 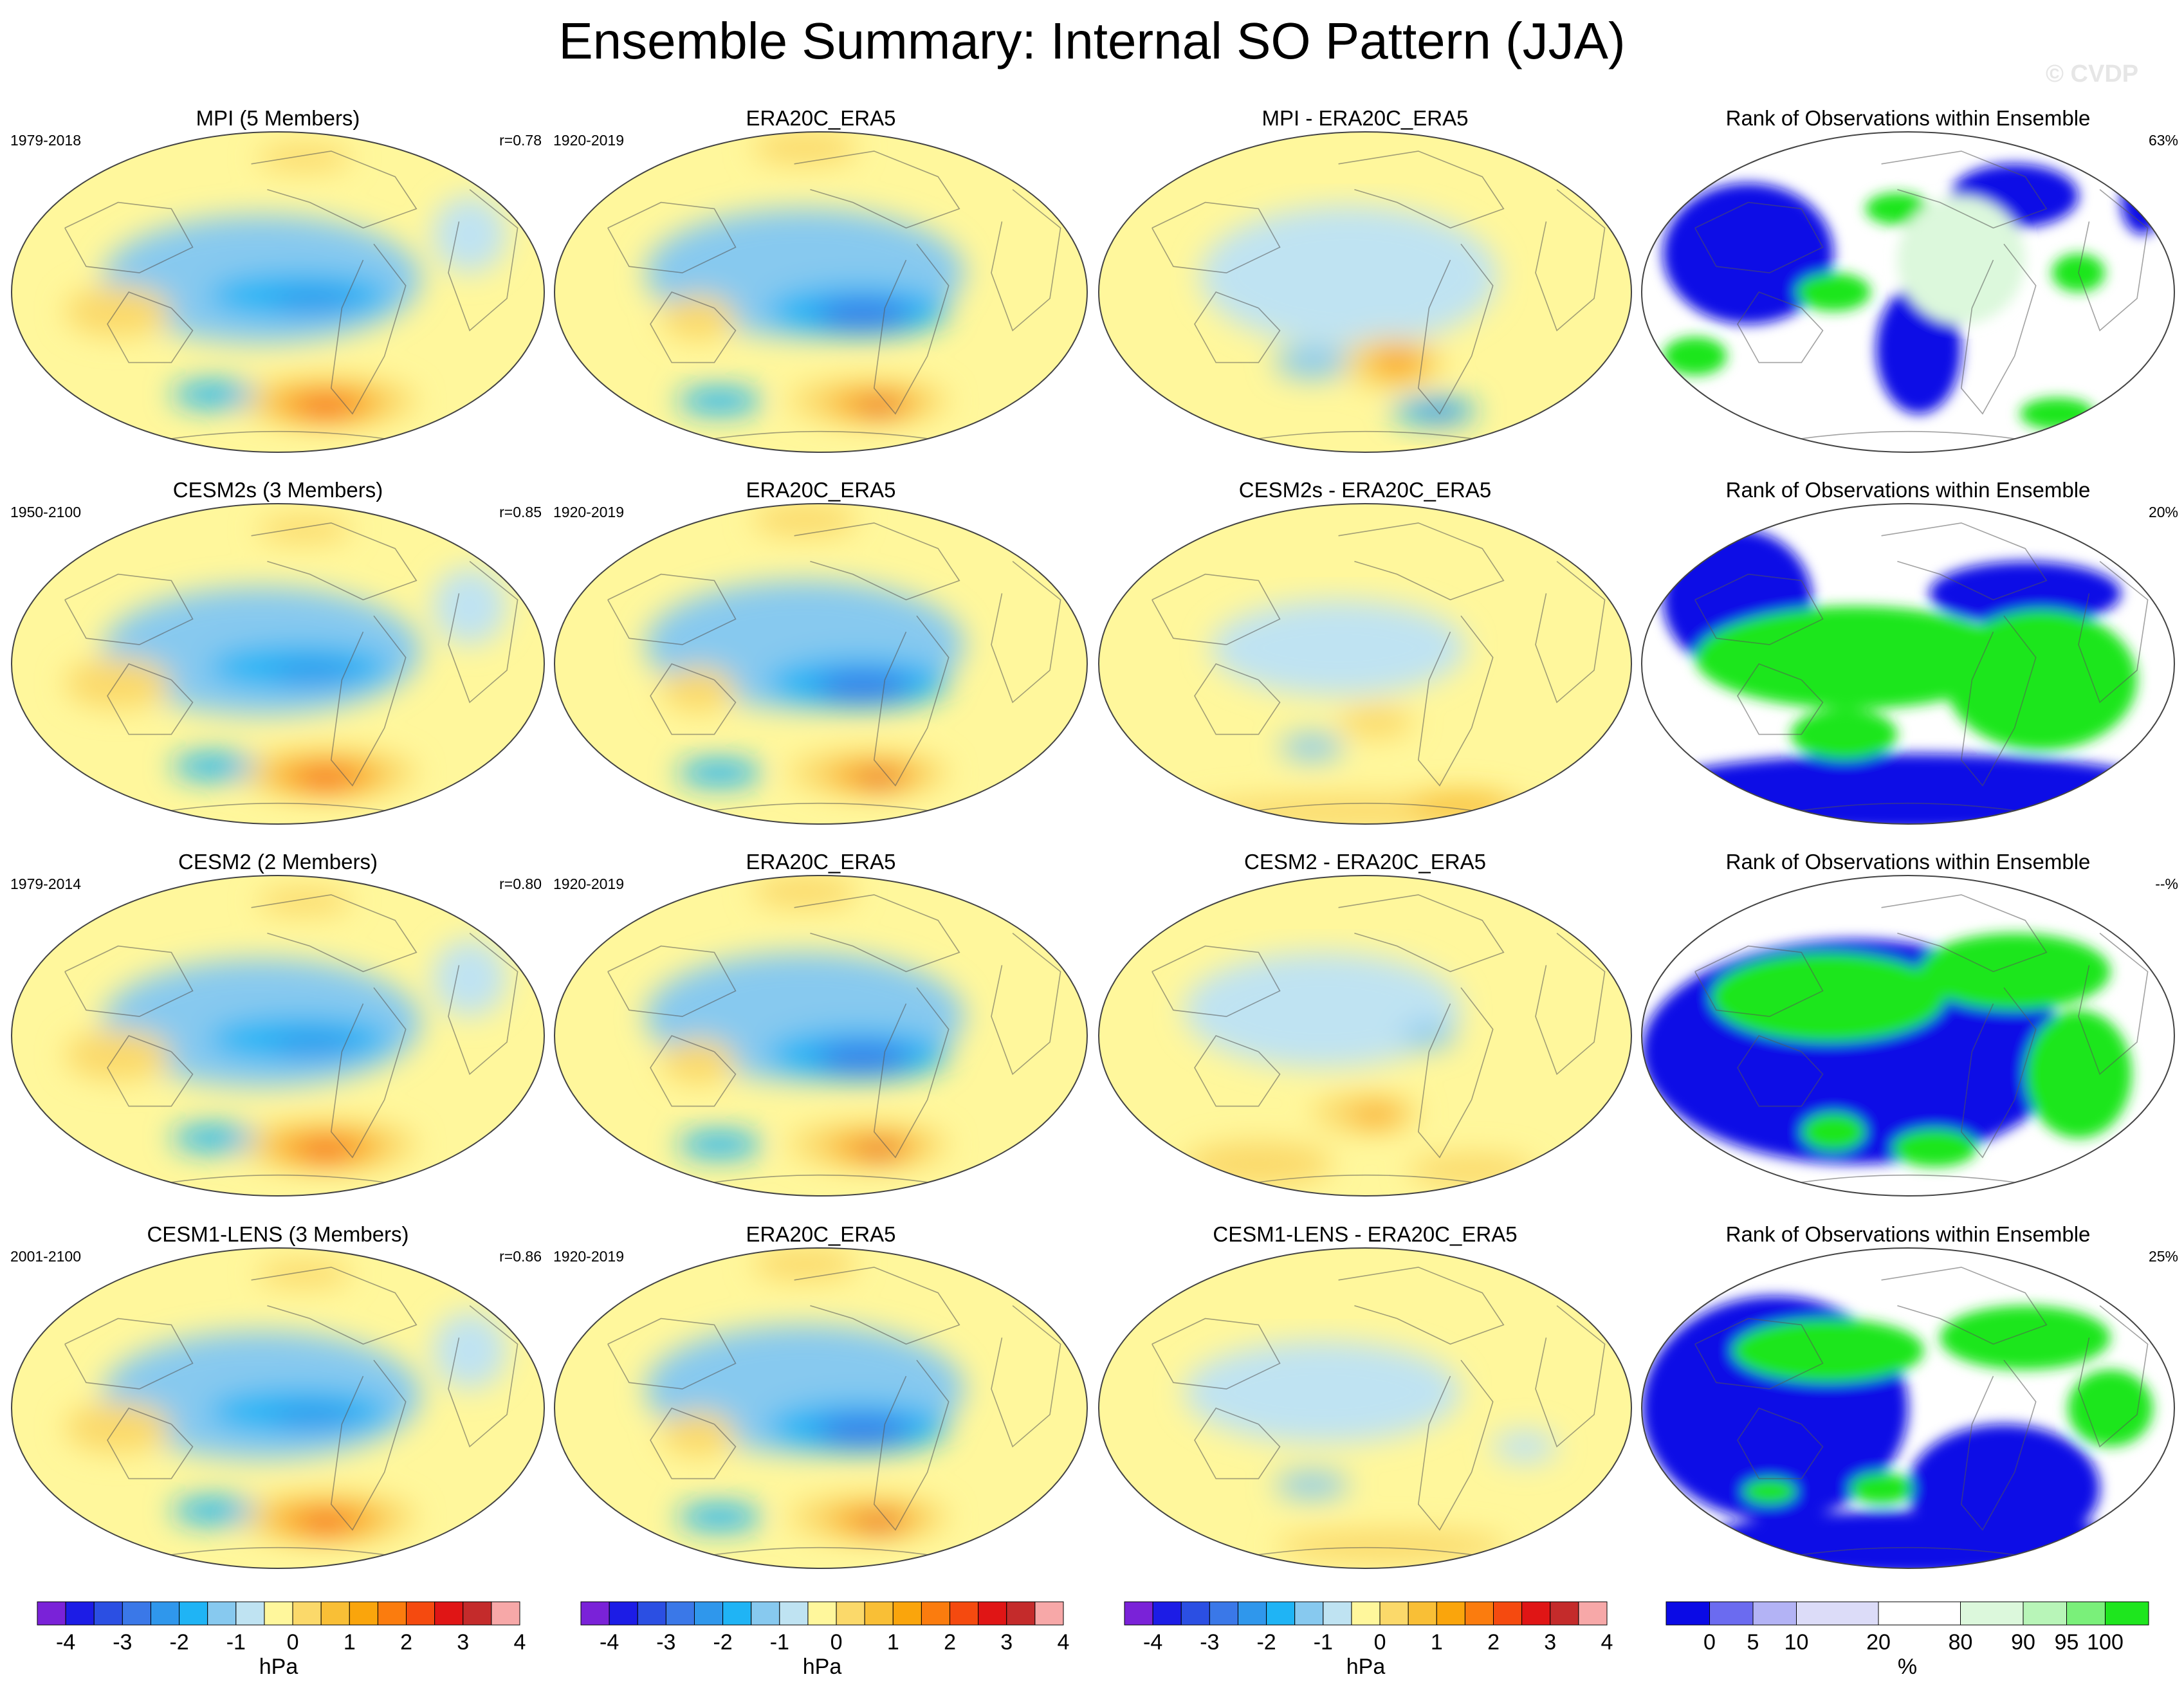 I want to click on cvdp-watermark: © CVDP, so click(x=2093, y=73).